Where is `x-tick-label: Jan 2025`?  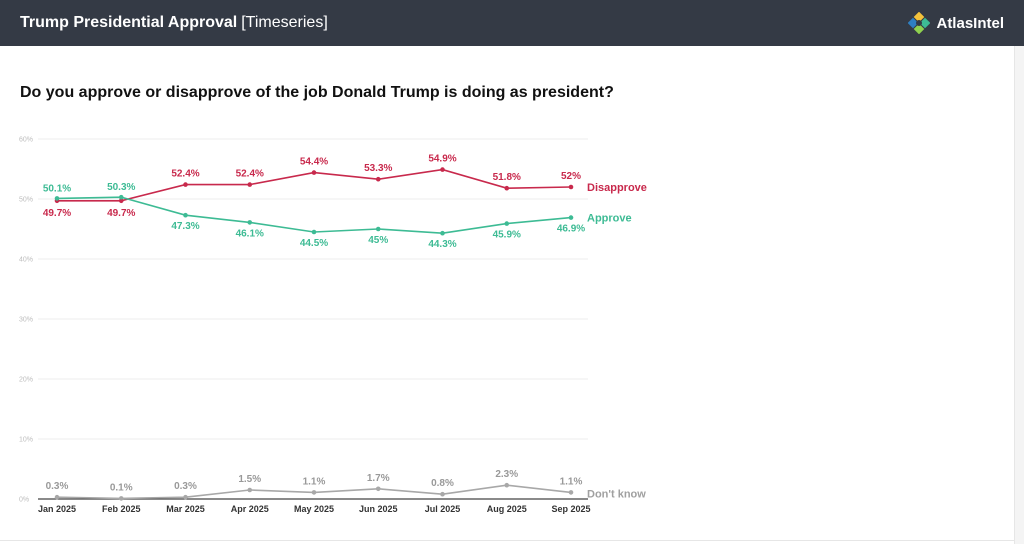
x-tick-label: Jan 2025 is located at coordinates (57, 509).